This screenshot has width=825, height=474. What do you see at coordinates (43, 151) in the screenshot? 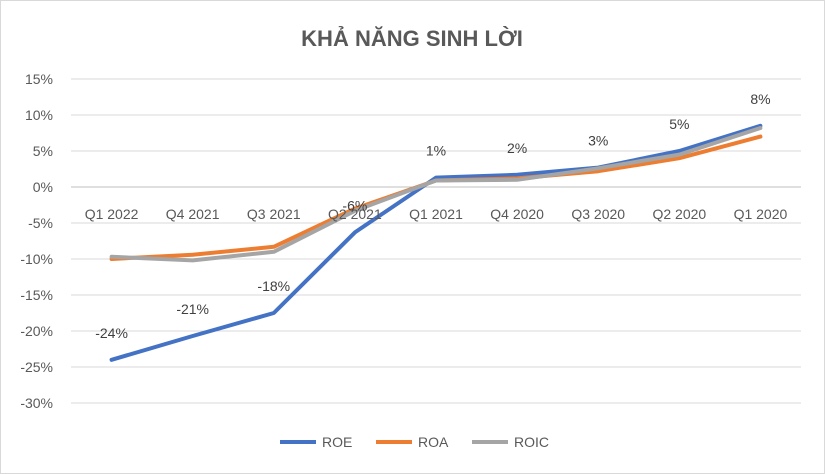
I see `y-tick-label: 5%` at bounding box center [43, 151].